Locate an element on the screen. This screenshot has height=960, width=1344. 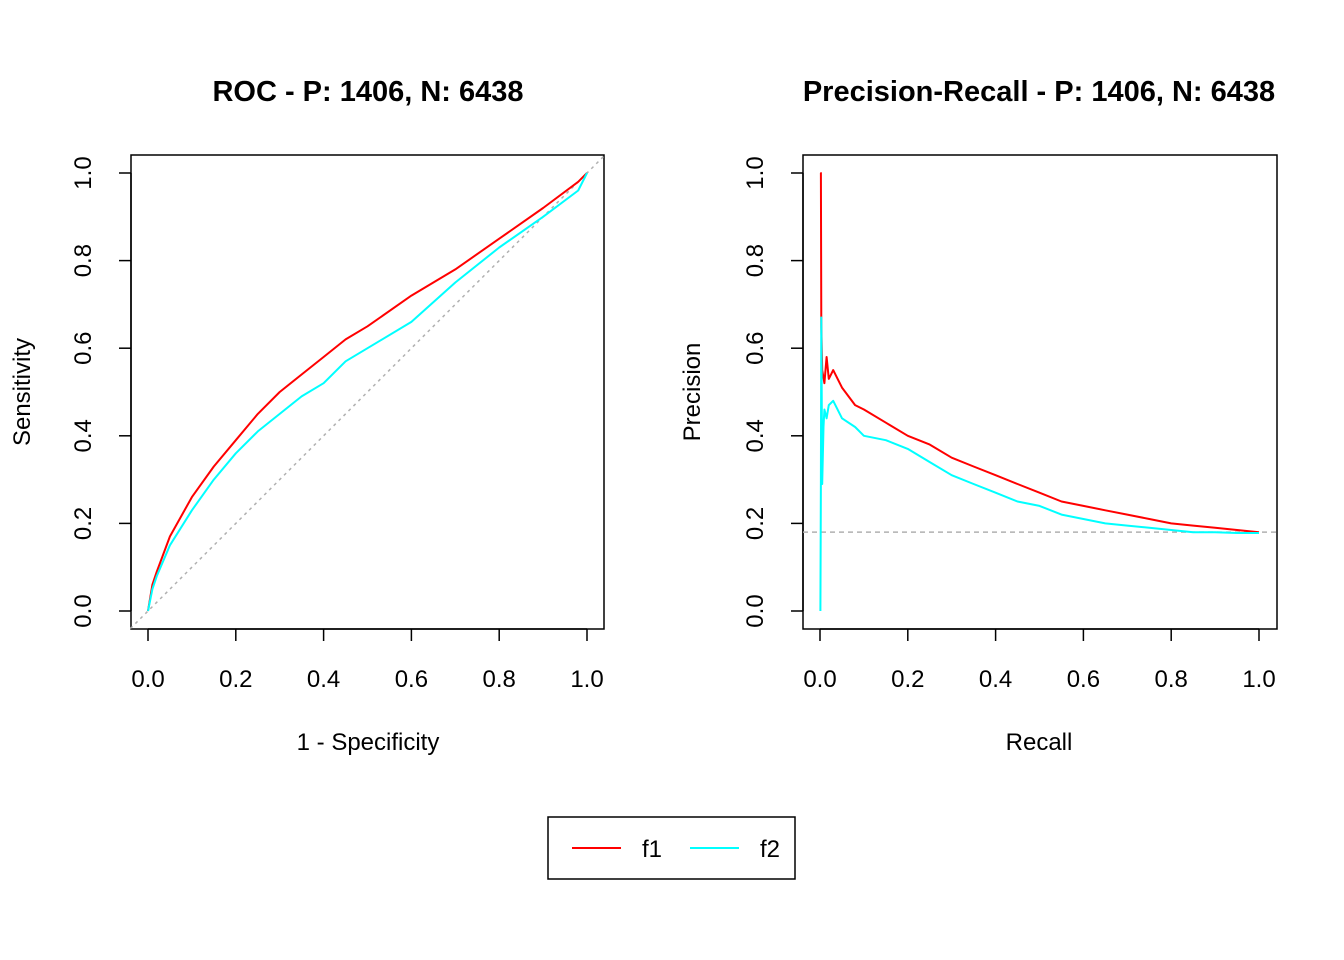
pr-y-axis-label: Precision is located at coordinates (692, 392).